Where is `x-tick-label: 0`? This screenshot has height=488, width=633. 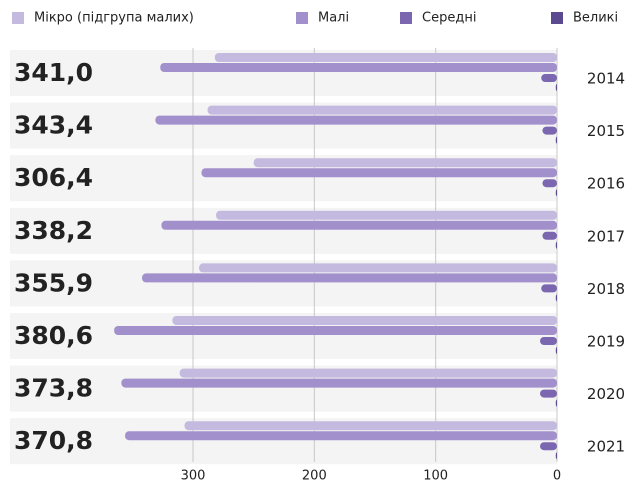 x-tick-label: 0 is located at coordinates (557, 476).